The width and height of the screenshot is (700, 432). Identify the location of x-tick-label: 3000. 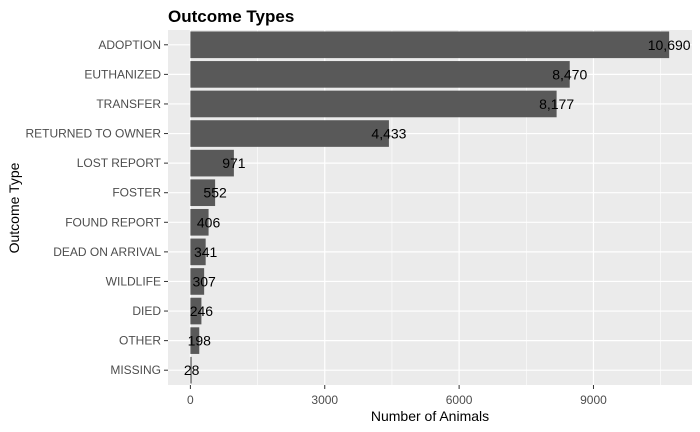
(324, 400).